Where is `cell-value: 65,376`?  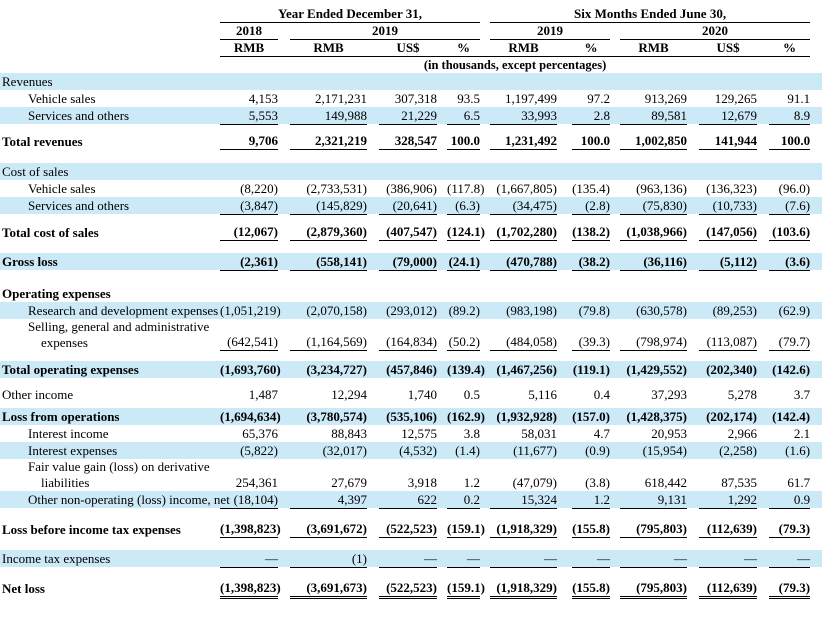 cell-value: 65,376 is located at coordinates (260, 433).